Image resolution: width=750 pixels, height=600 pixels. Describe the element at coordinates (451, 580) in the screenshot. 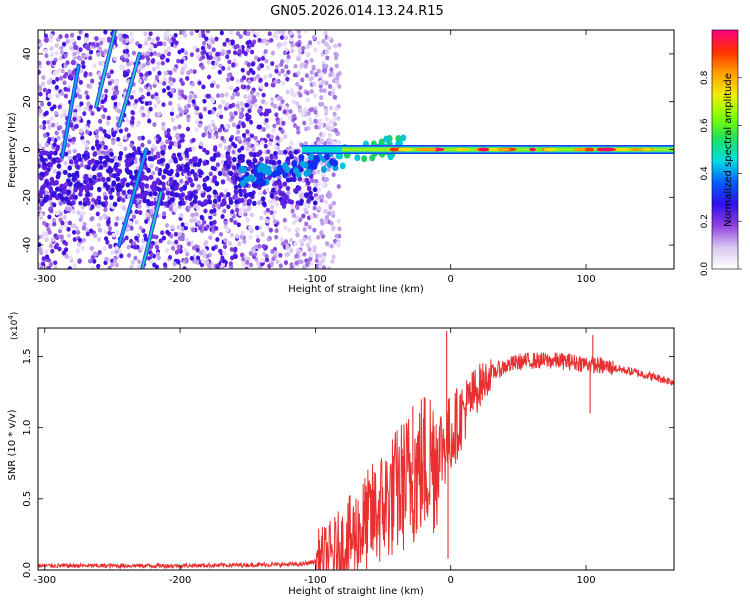

I see `x-tick-label: 0` at that location.